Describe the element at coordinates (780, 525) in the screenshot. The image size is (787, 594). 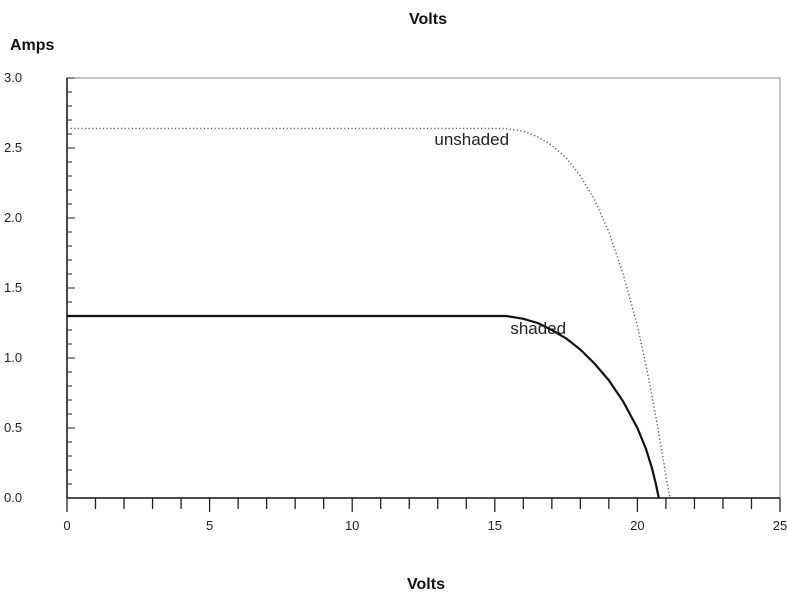
I see `x-tick-label: 25` at that location.